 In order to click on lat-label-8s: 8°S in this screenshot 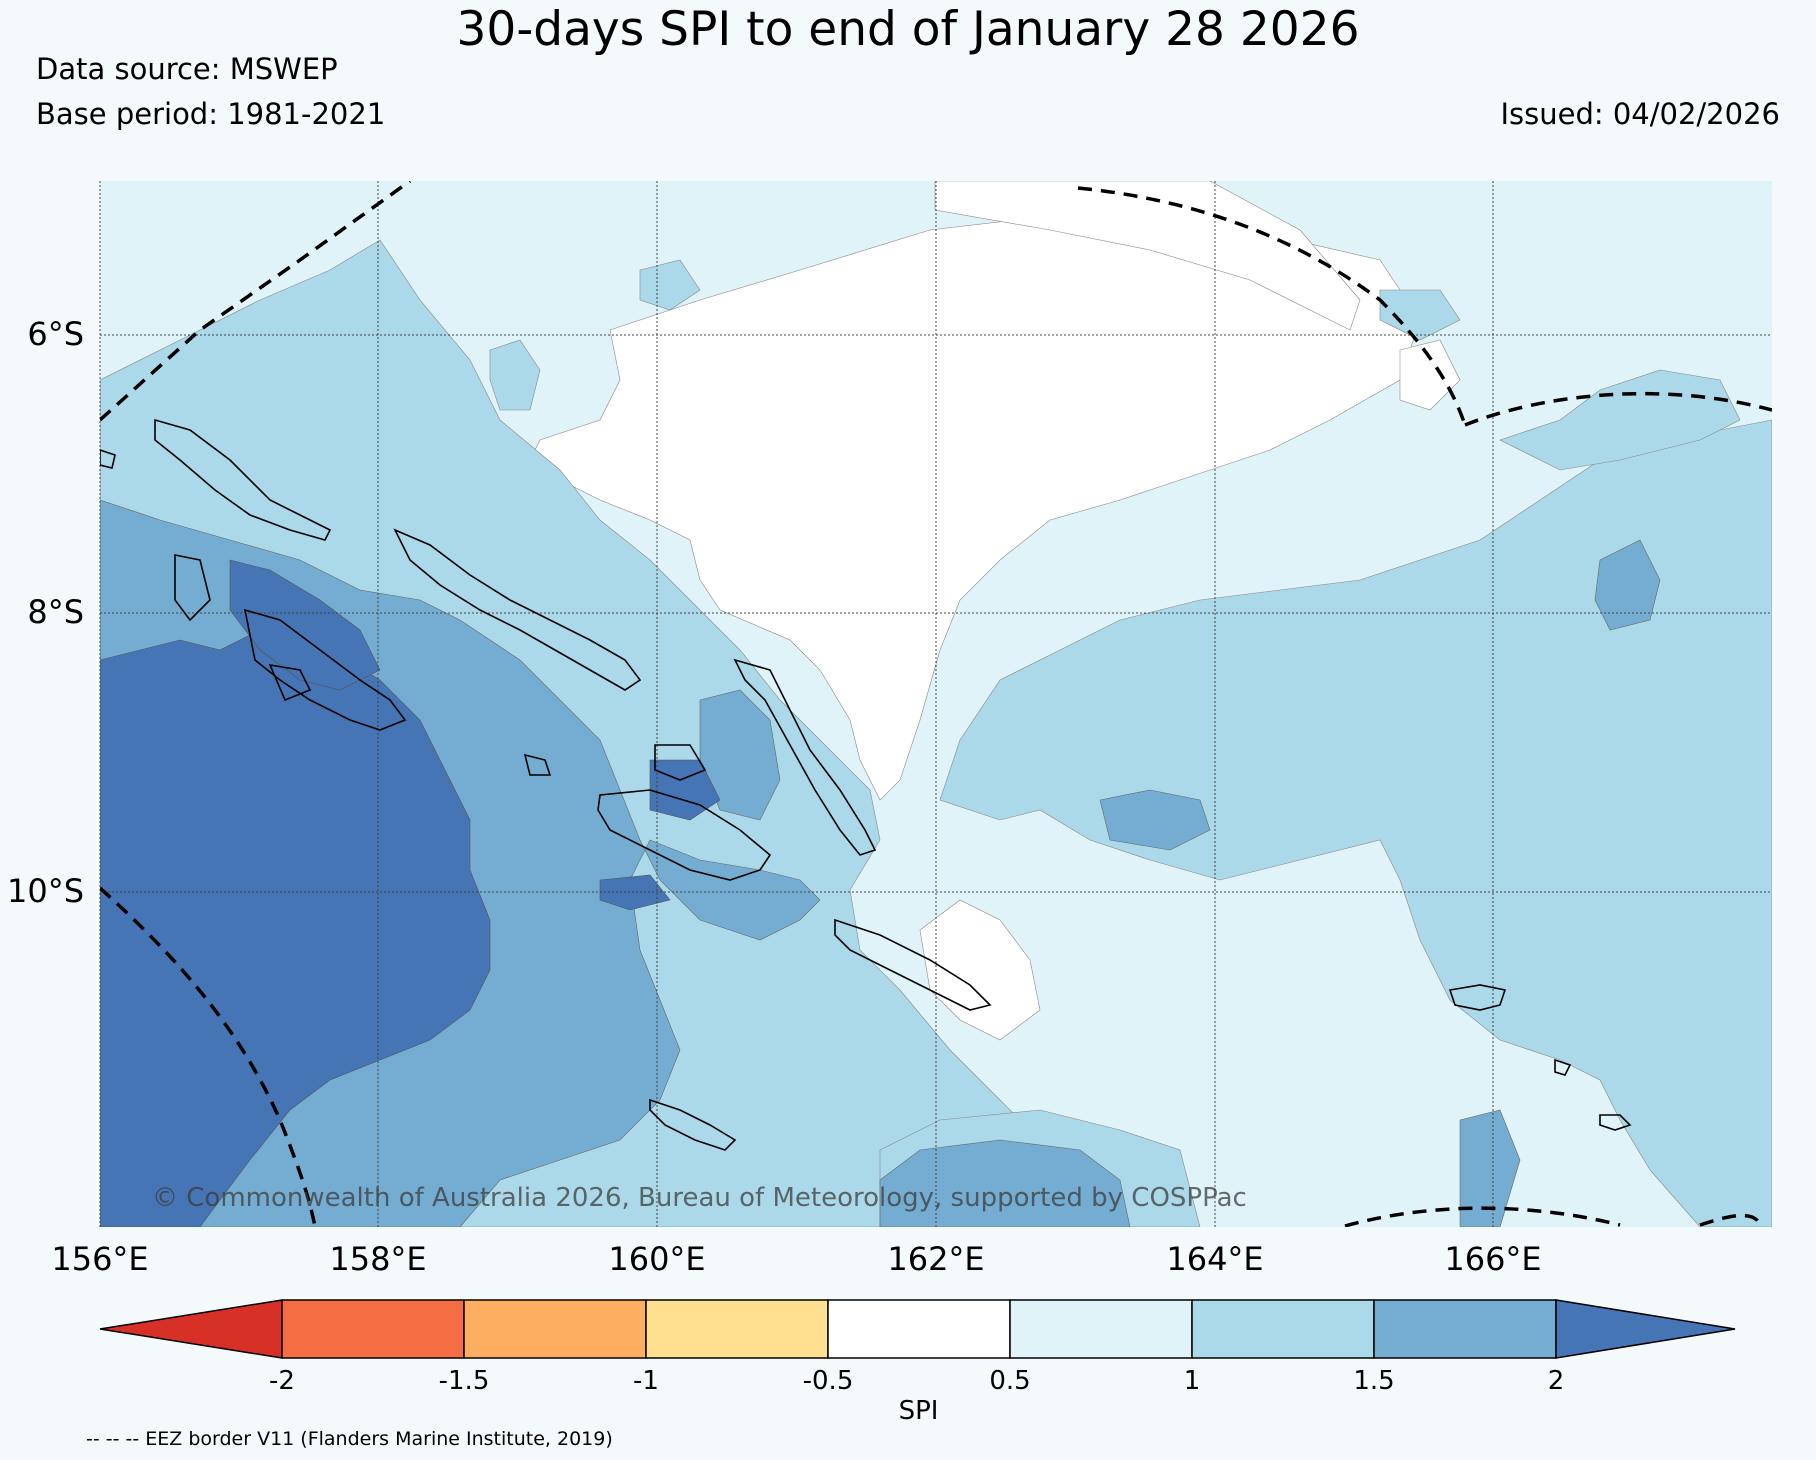, I will do `click(55, 612)`.